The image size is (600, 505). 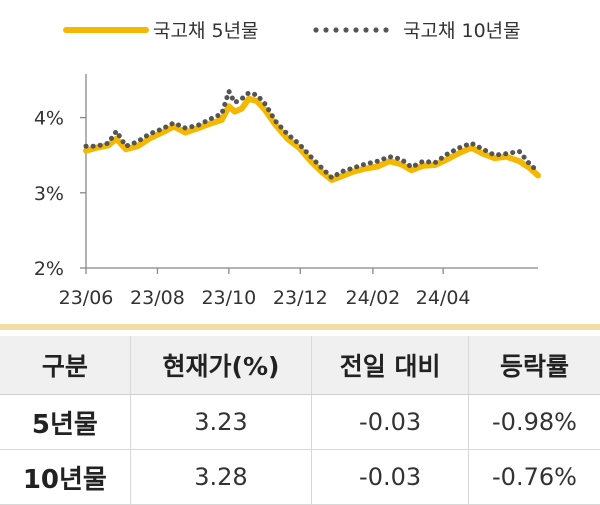 I want to click on row-label: 10년물, so click(x=65, y=477).